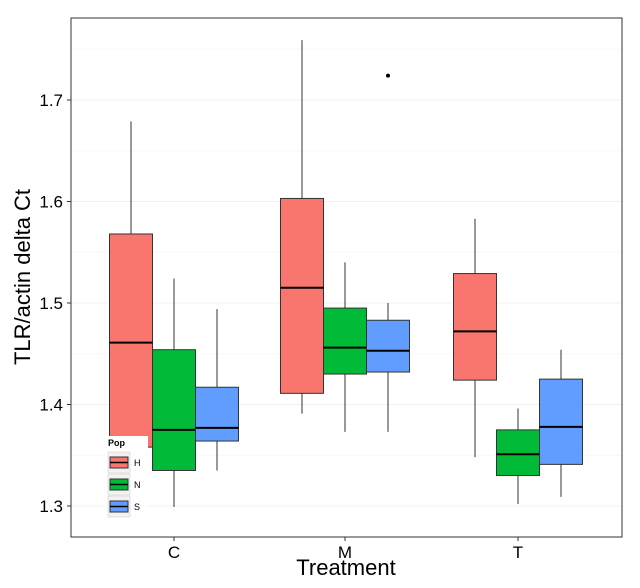 This screenshot has height=588, width=640. What do you see at coordinates (51, 202) in the screenshot?
I see `y-tick-label: 1.6` at bounding box center [51, 202].